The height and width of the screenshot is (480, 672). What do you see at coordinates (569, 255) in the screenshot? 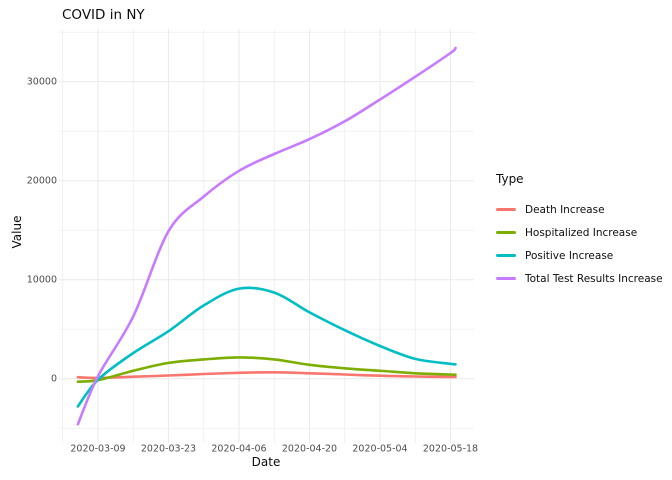
I see `legend-item-label: Positive Increase` at bounding box center [569, 255].